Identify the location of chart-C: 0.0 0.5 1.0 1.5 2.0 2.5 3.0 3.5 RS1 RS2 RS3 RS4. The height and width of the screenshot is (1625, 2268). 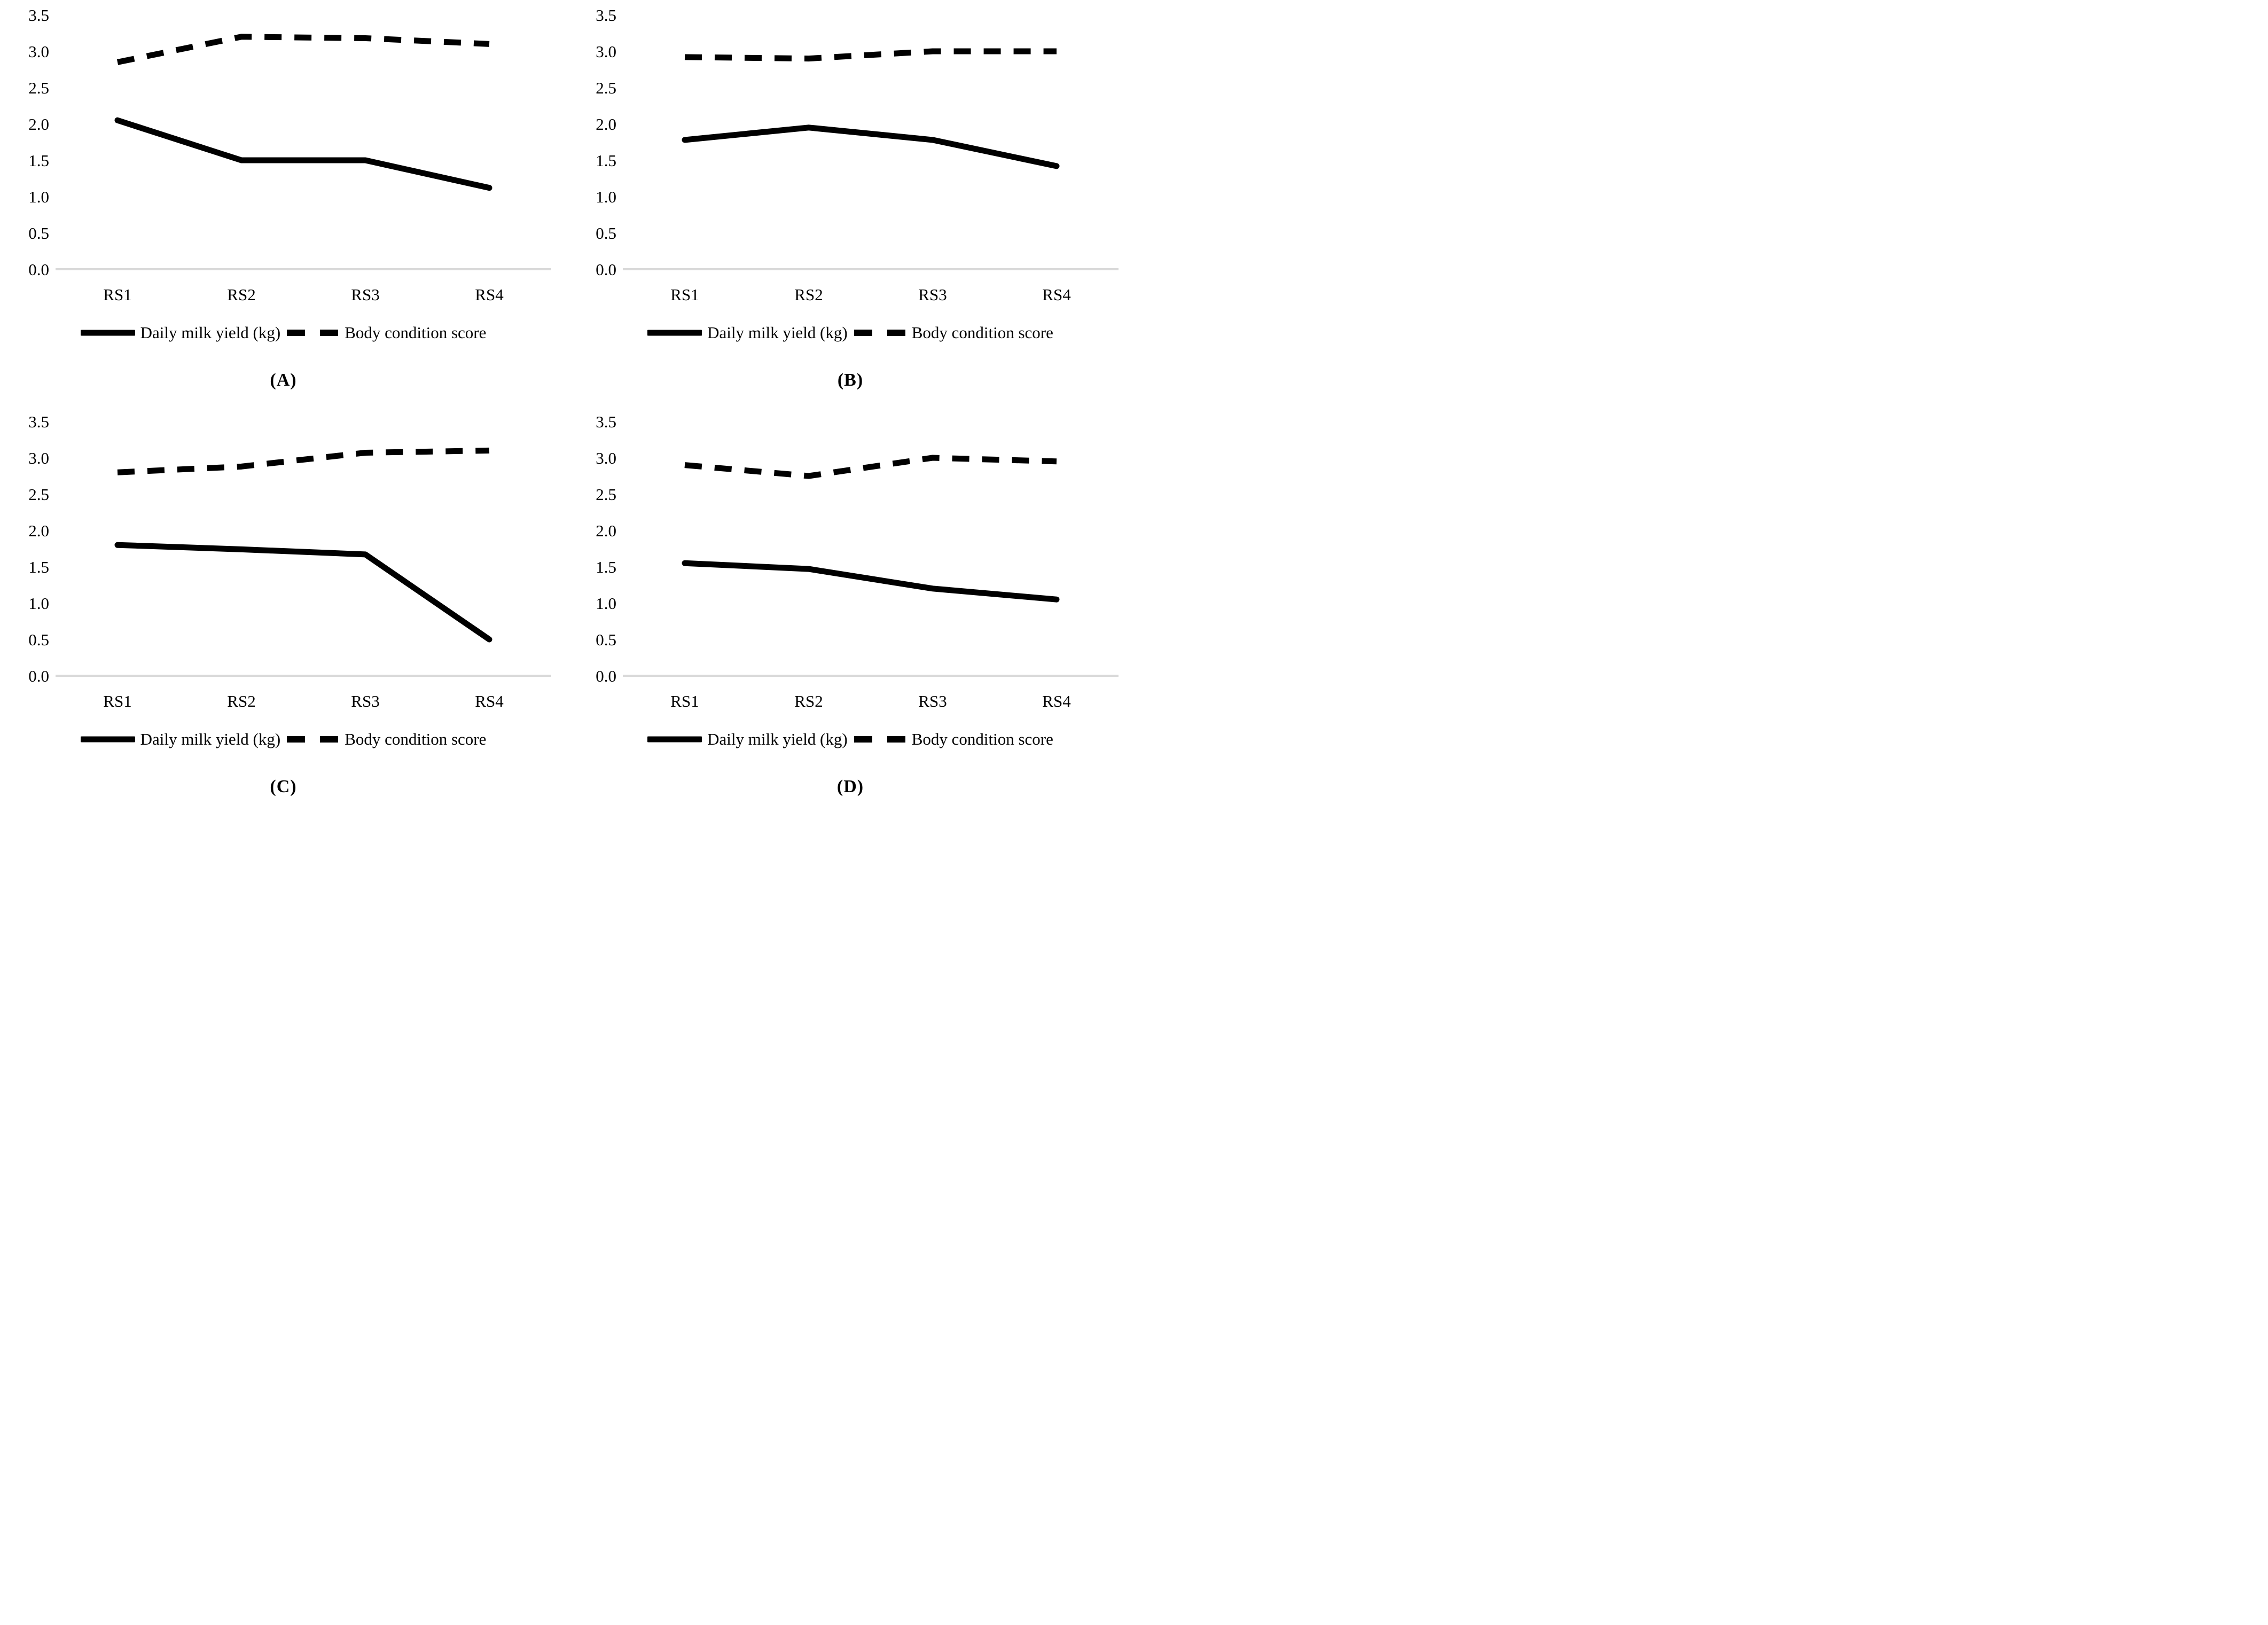
(289, 561).